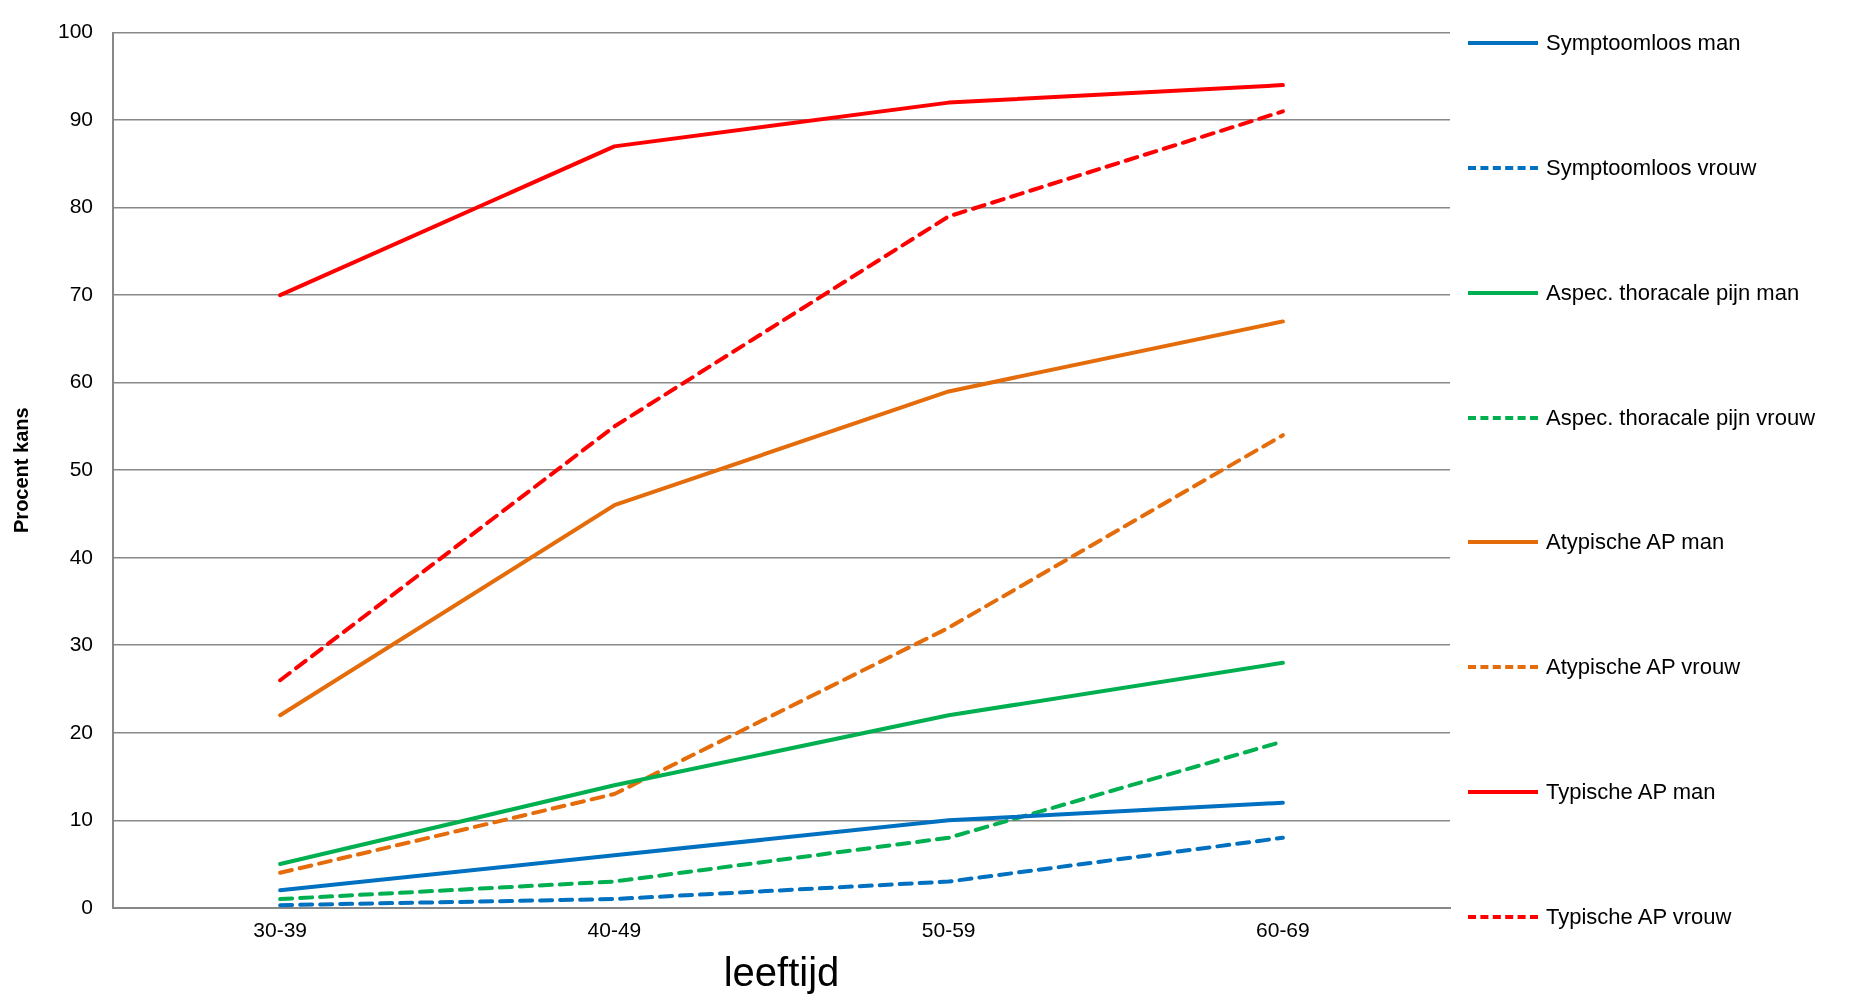  What do you see at coordinates (781, 972) in the screenshot?
I see `x-axis-title: leeftijd` at bounding box center [781, 972].